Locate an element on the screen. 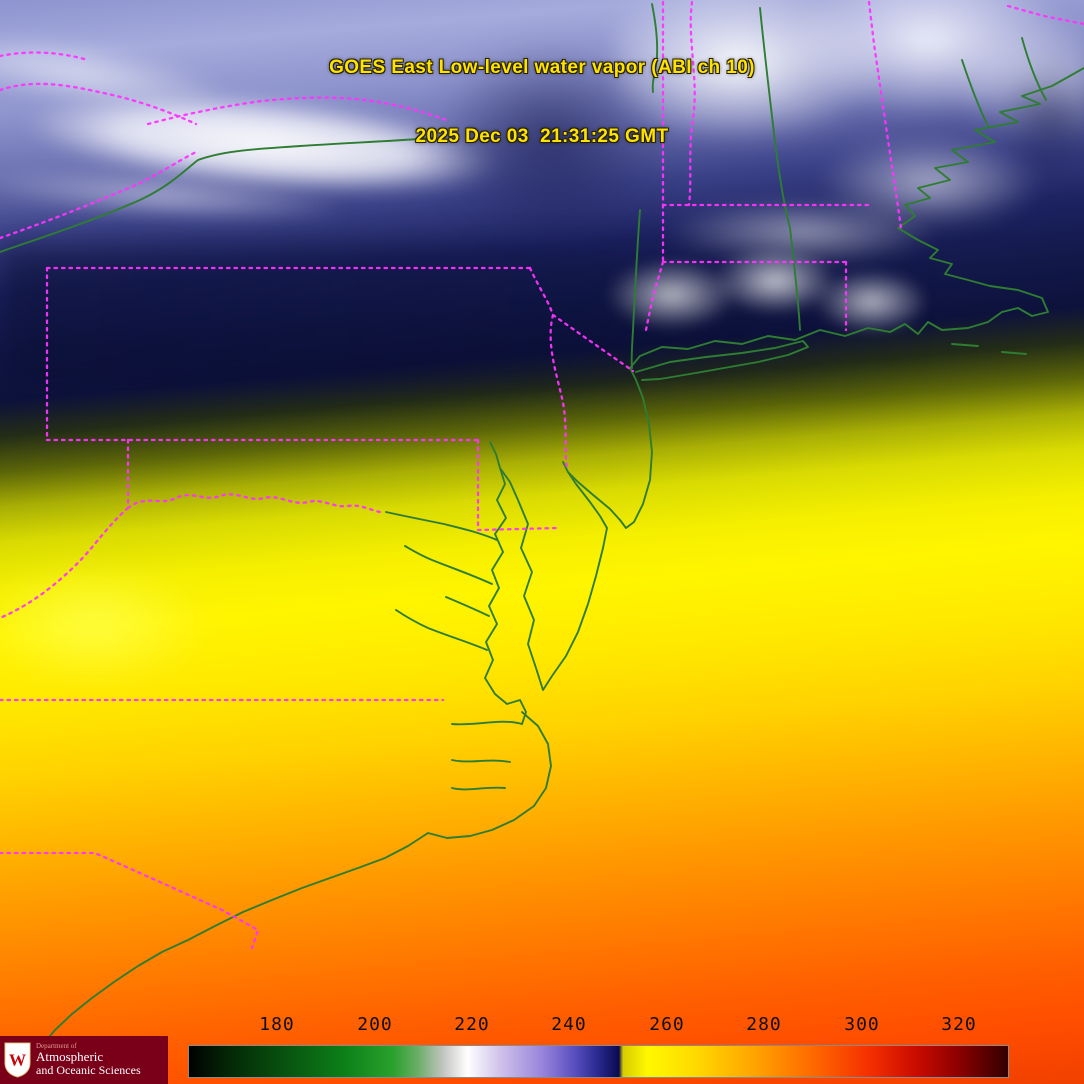 The width and height of the screenshot is (1084, 1084). logo-dept-of: Department of is located at coordinates (56, 1045).